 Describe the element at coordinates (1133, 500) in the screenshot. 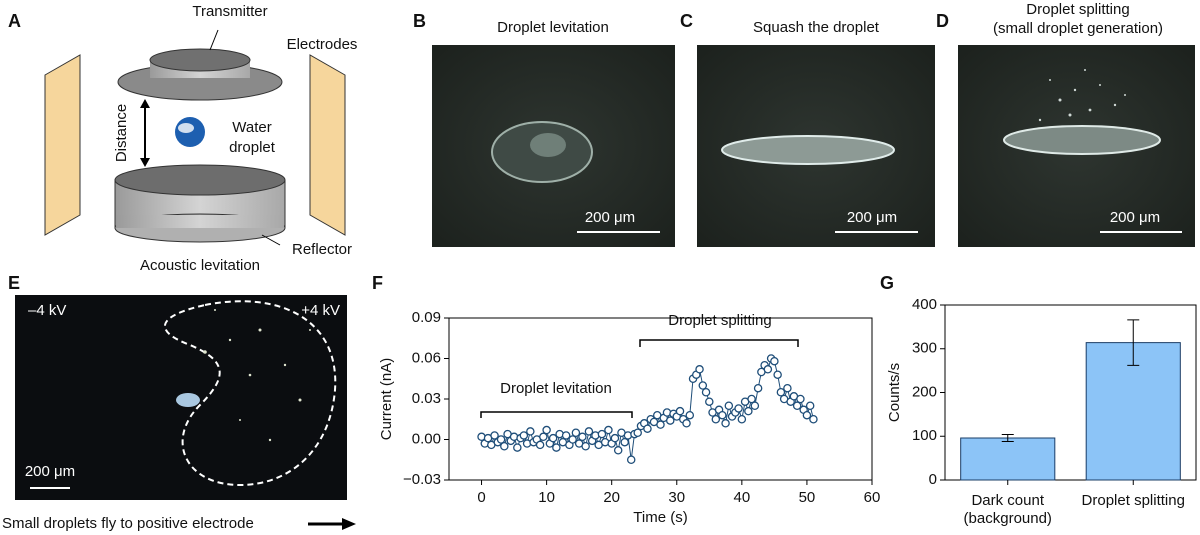

I see `x-tick-label: Droplet splitting` at that location.